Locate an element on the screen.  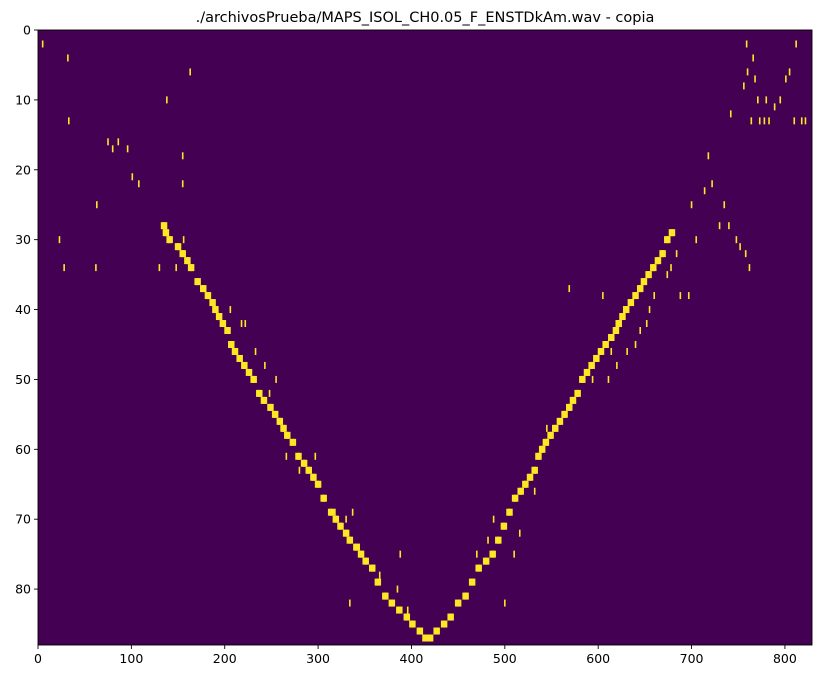
descending-cell-50-b is located at coordinates (421, 631).